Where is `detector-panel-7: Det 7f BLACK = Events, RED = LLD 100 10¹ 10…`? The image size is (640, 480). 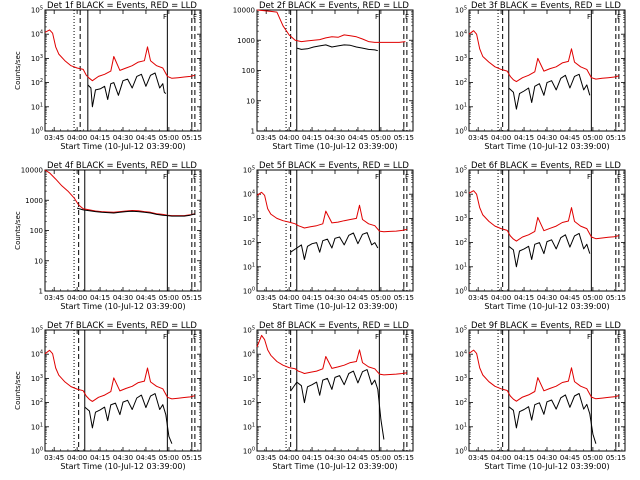
detector-panel-7: Det 7f BLACK = Events, RED = LLD 100 10¹ 10… is located at coordinates (108, 396).